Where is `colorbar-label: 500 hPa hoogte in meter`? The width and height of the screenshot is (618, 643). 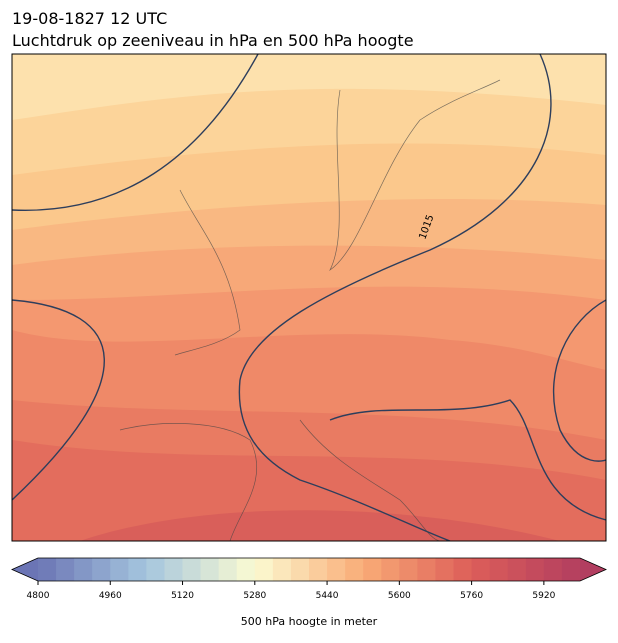 colorbar-label: 500 hPa hoogte in meter is located at coordinates (309, 621).